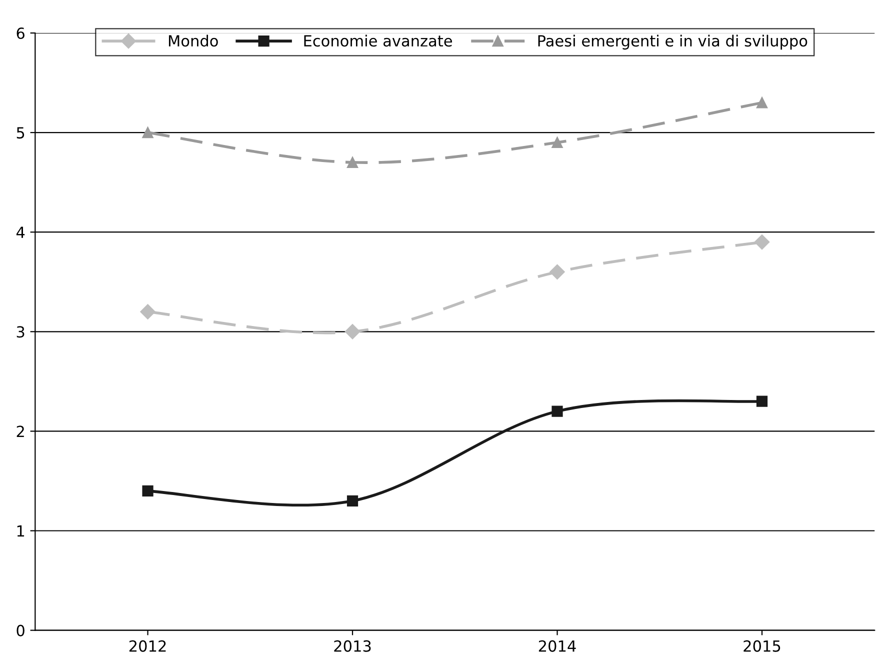  Describe the element at coordinates (378, 40) in the screenshot. I see `legend-label: Economie avanzate` at that location.